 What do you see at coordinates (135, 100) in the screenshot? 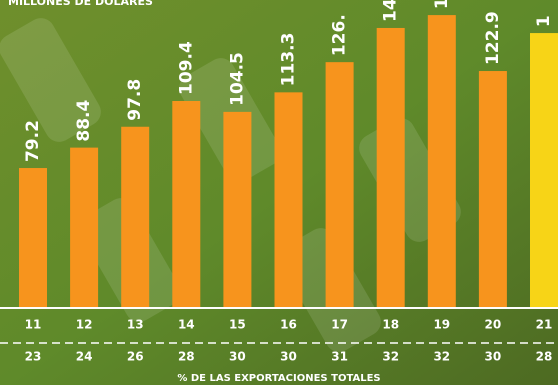
I see `value-label: 97.8` at bounding box center [135, 100].